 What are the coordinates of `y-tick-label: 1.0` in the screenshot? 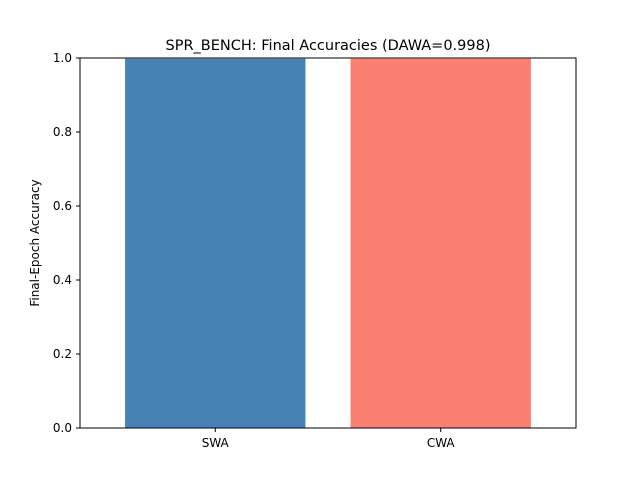 It's located at (62, 58).